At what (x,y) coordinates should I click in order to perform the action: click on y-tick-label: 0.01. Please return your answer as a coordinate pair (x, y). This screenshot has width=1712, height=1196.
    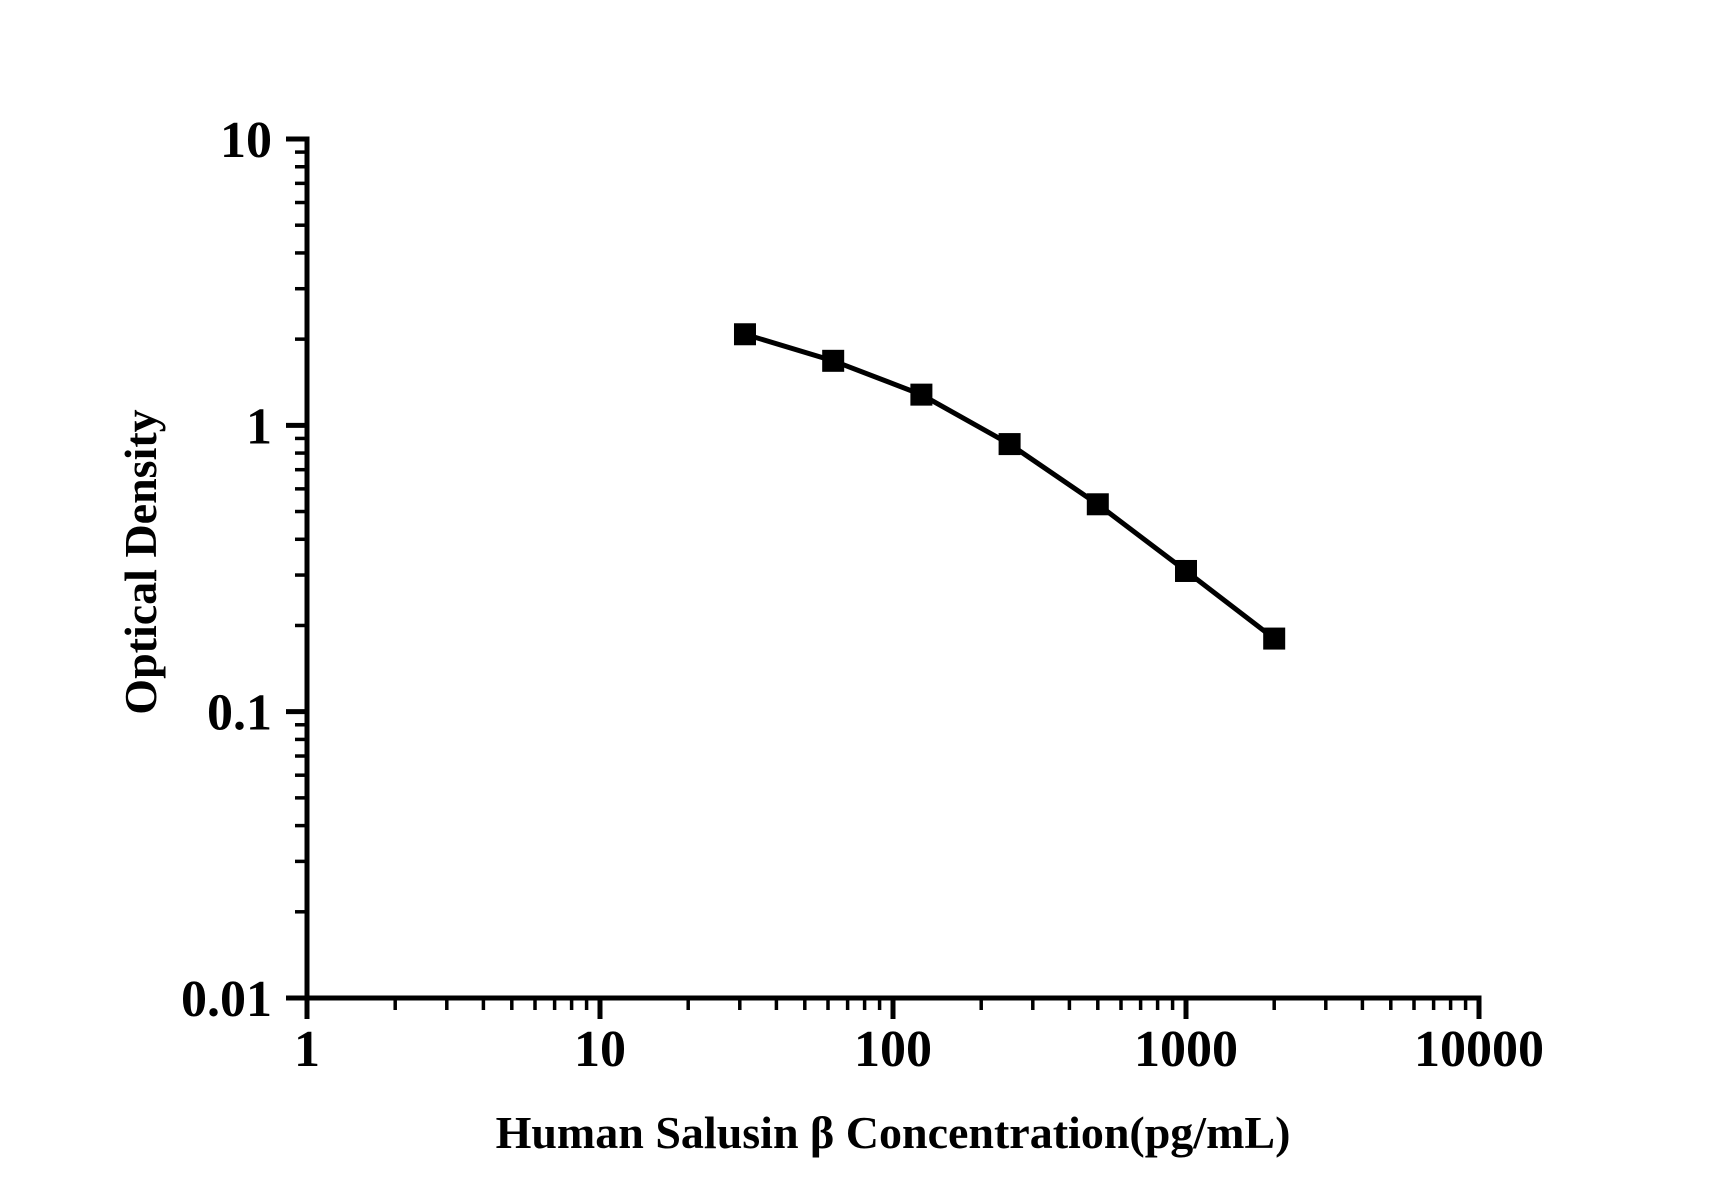
    Looking at the image, I should click on (226, 999).